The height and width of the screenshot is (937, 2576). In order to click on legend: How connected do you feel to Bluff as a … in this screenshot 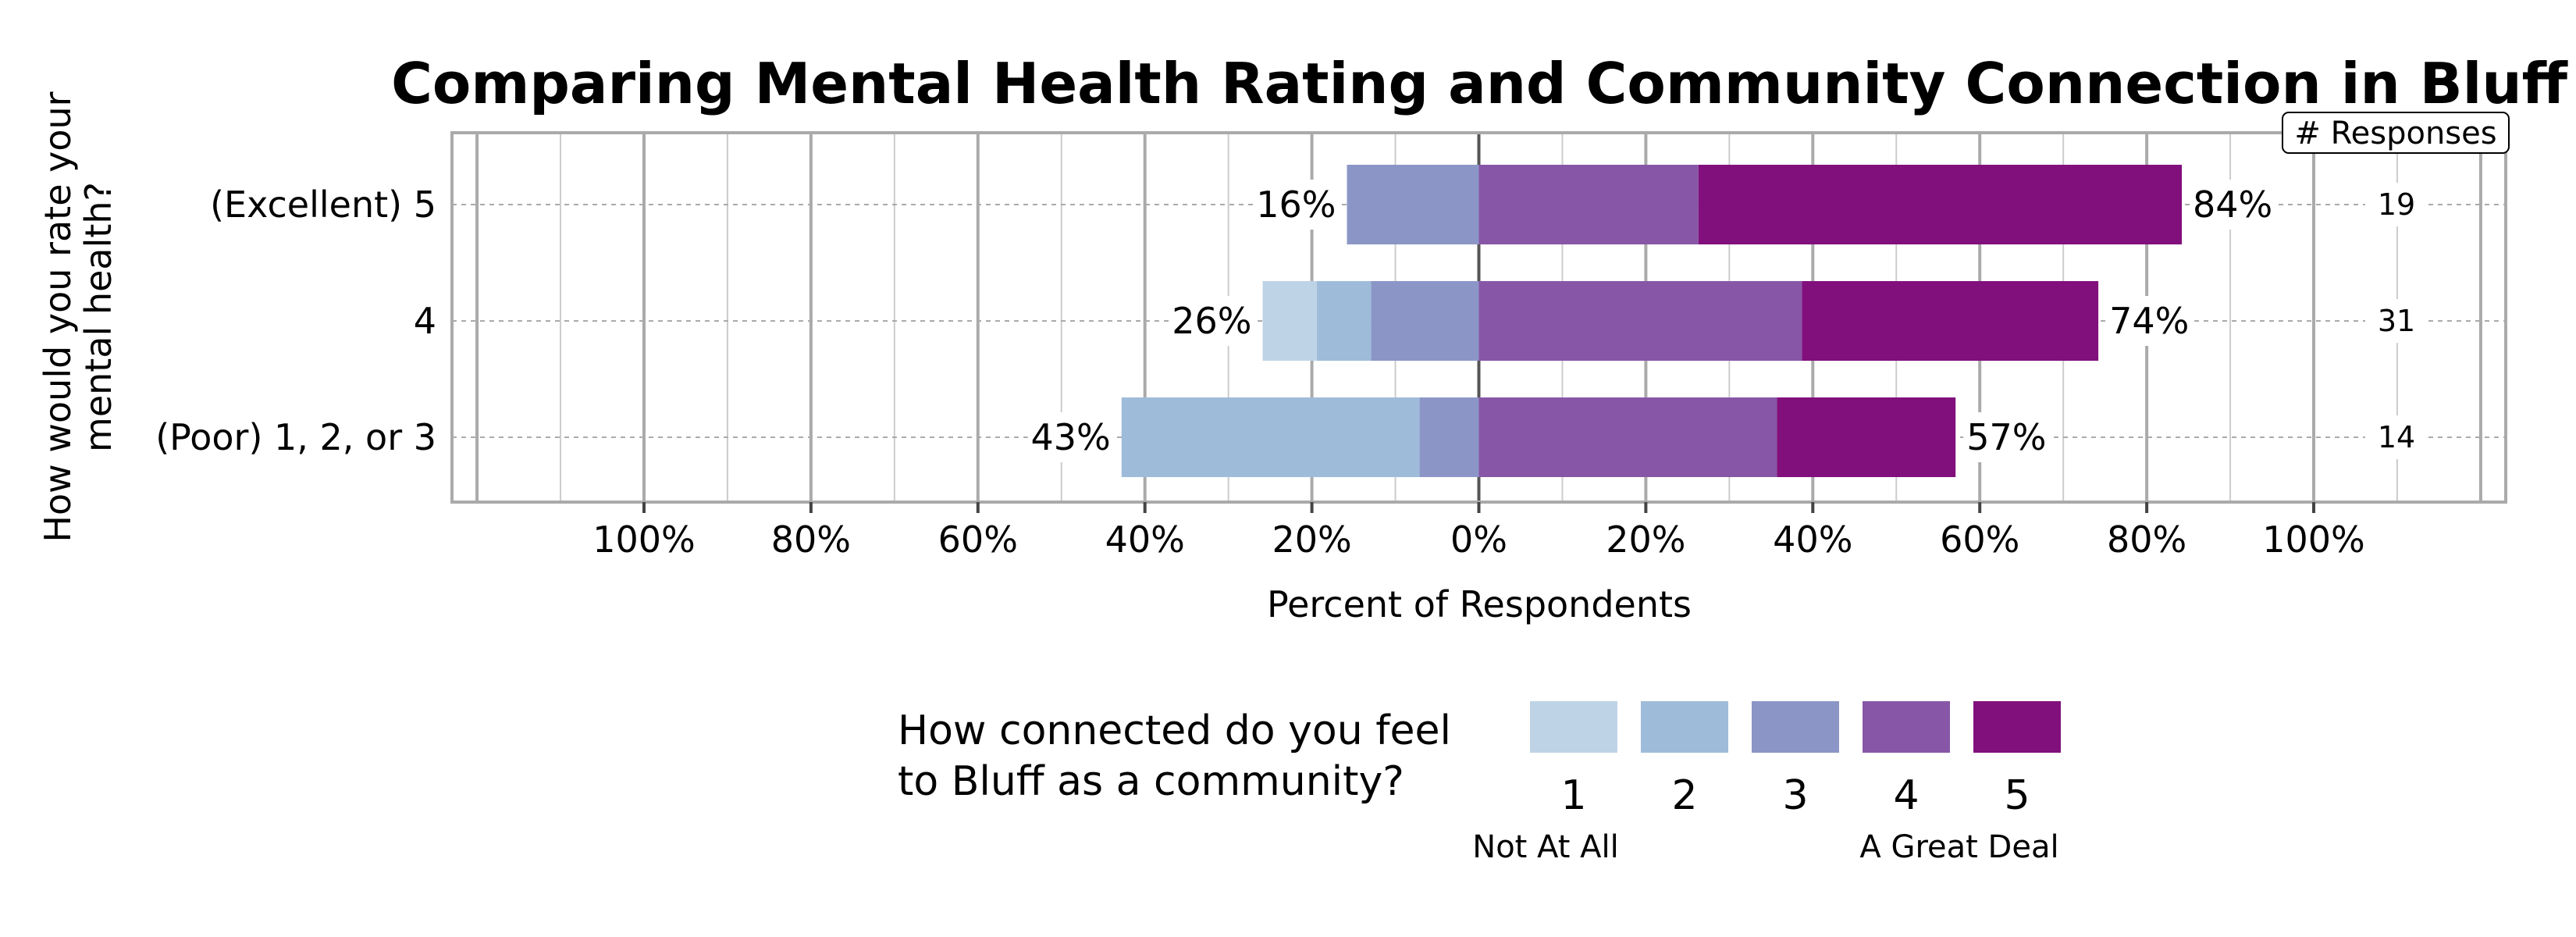, I will do `click(1479, 783)`.